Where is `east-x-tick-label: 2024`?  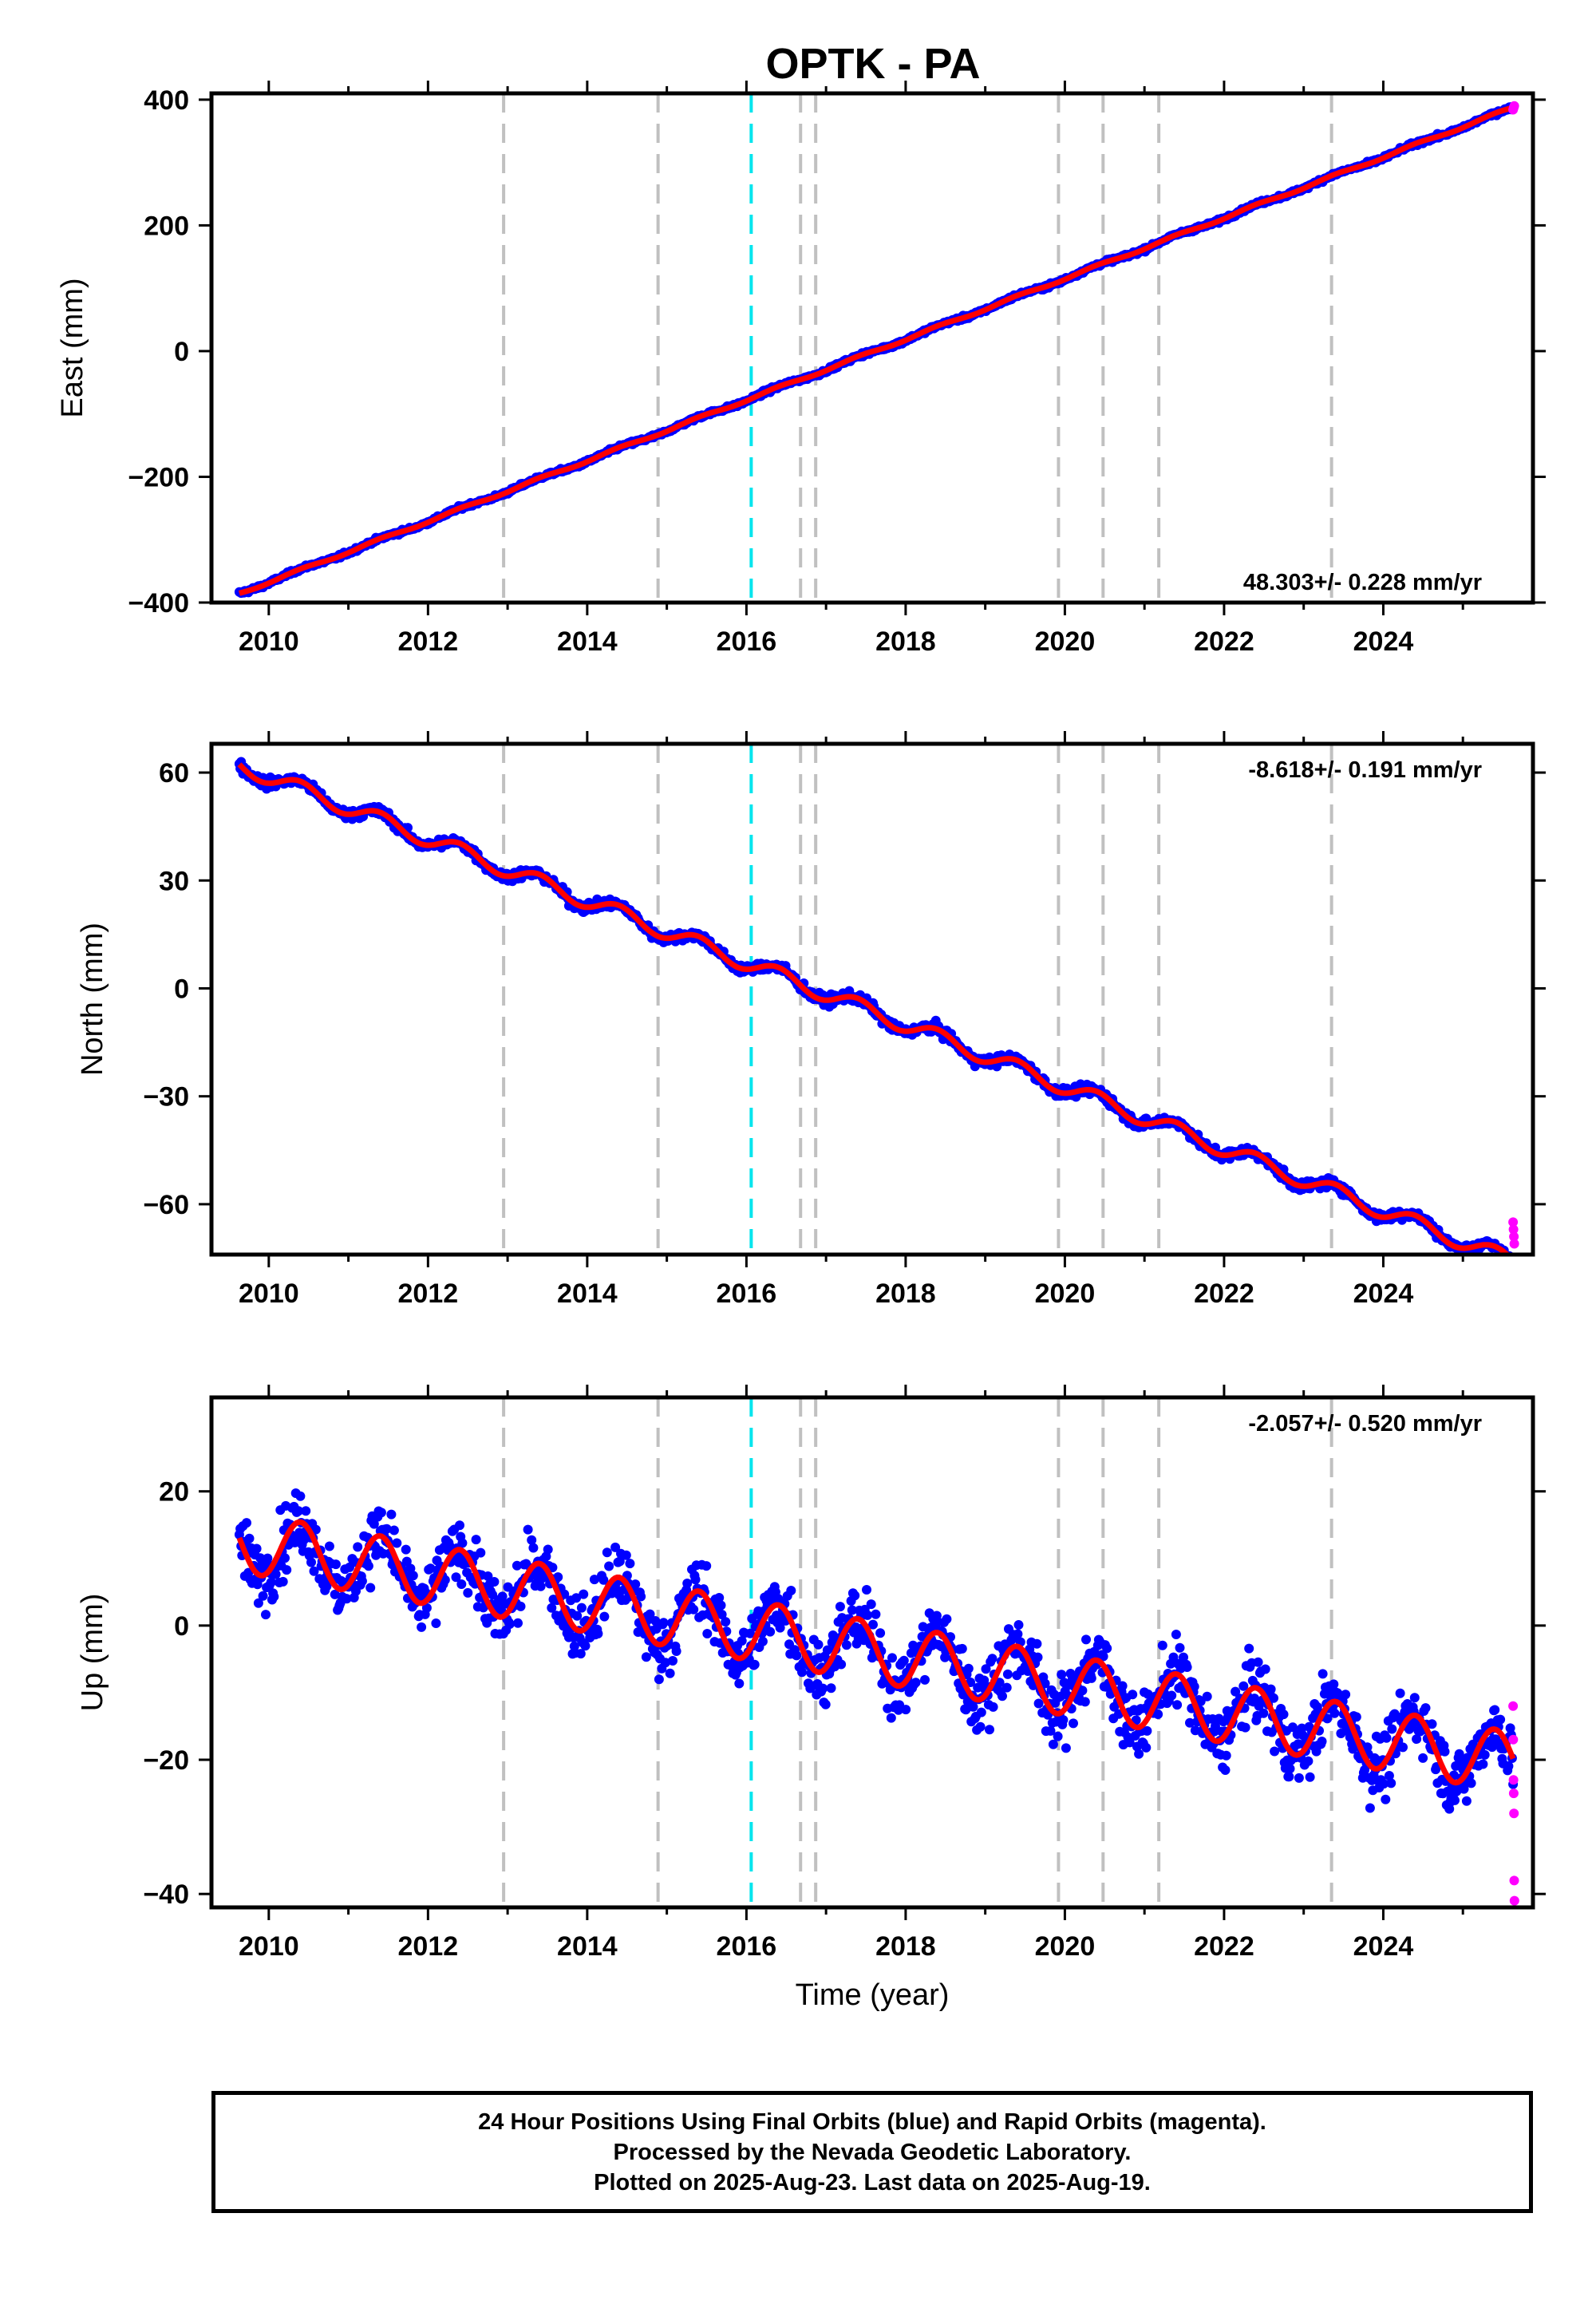 east-x-tick-label: 2024 is located at coordinates (1383, 641).